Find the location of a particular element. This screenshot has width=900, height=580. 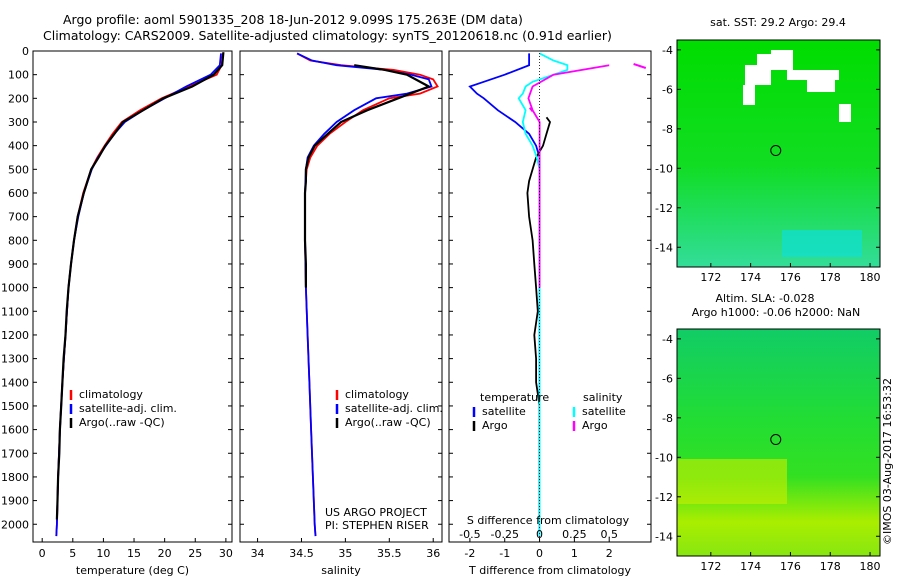

sst-map: 172 174 176 178 180 -4 -6 -8 -10 -12 -14 is located at coordinates (768, 161).